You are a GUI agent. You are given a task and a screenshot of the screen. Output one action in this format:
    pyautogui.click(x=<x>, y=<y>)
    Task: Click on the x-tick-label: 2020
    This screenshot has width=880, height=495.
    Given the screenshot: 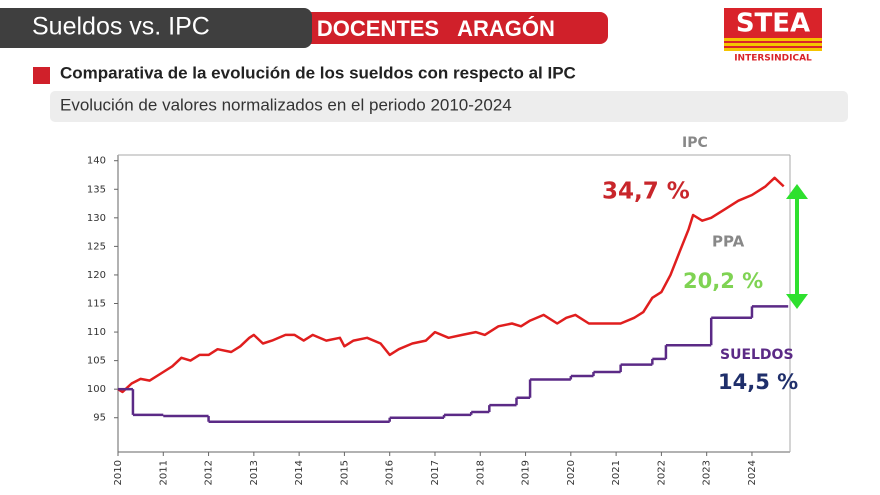 What is the action you would take?
    pyautogui.click(x=571, y=472)
    